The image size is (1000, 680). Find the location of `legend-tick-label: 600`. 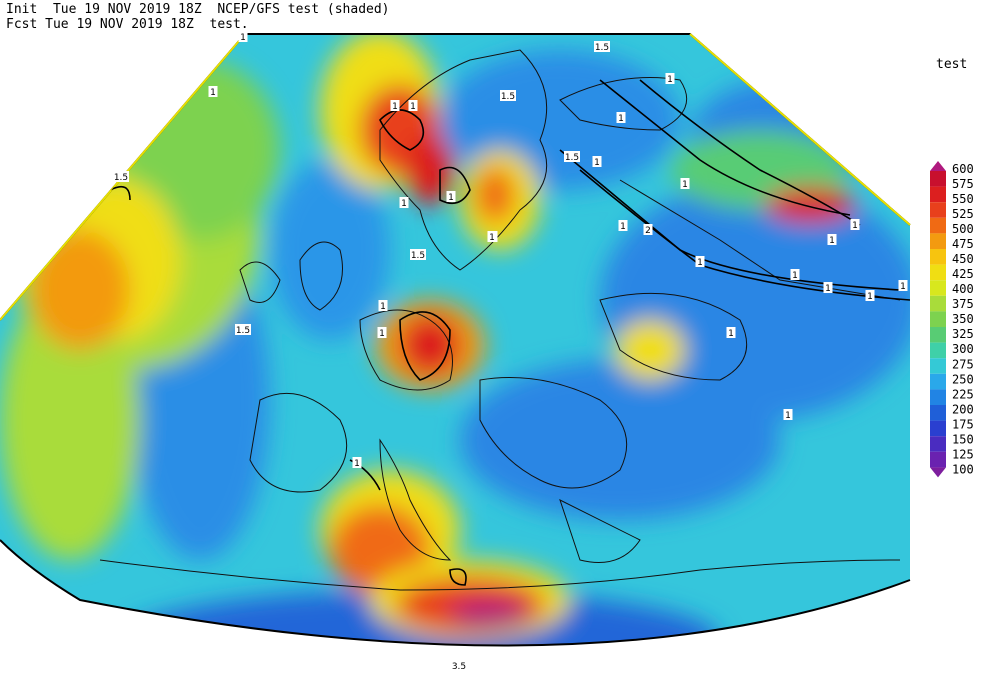

legend-tick-label: 600 is located at coordinates (963, 169).